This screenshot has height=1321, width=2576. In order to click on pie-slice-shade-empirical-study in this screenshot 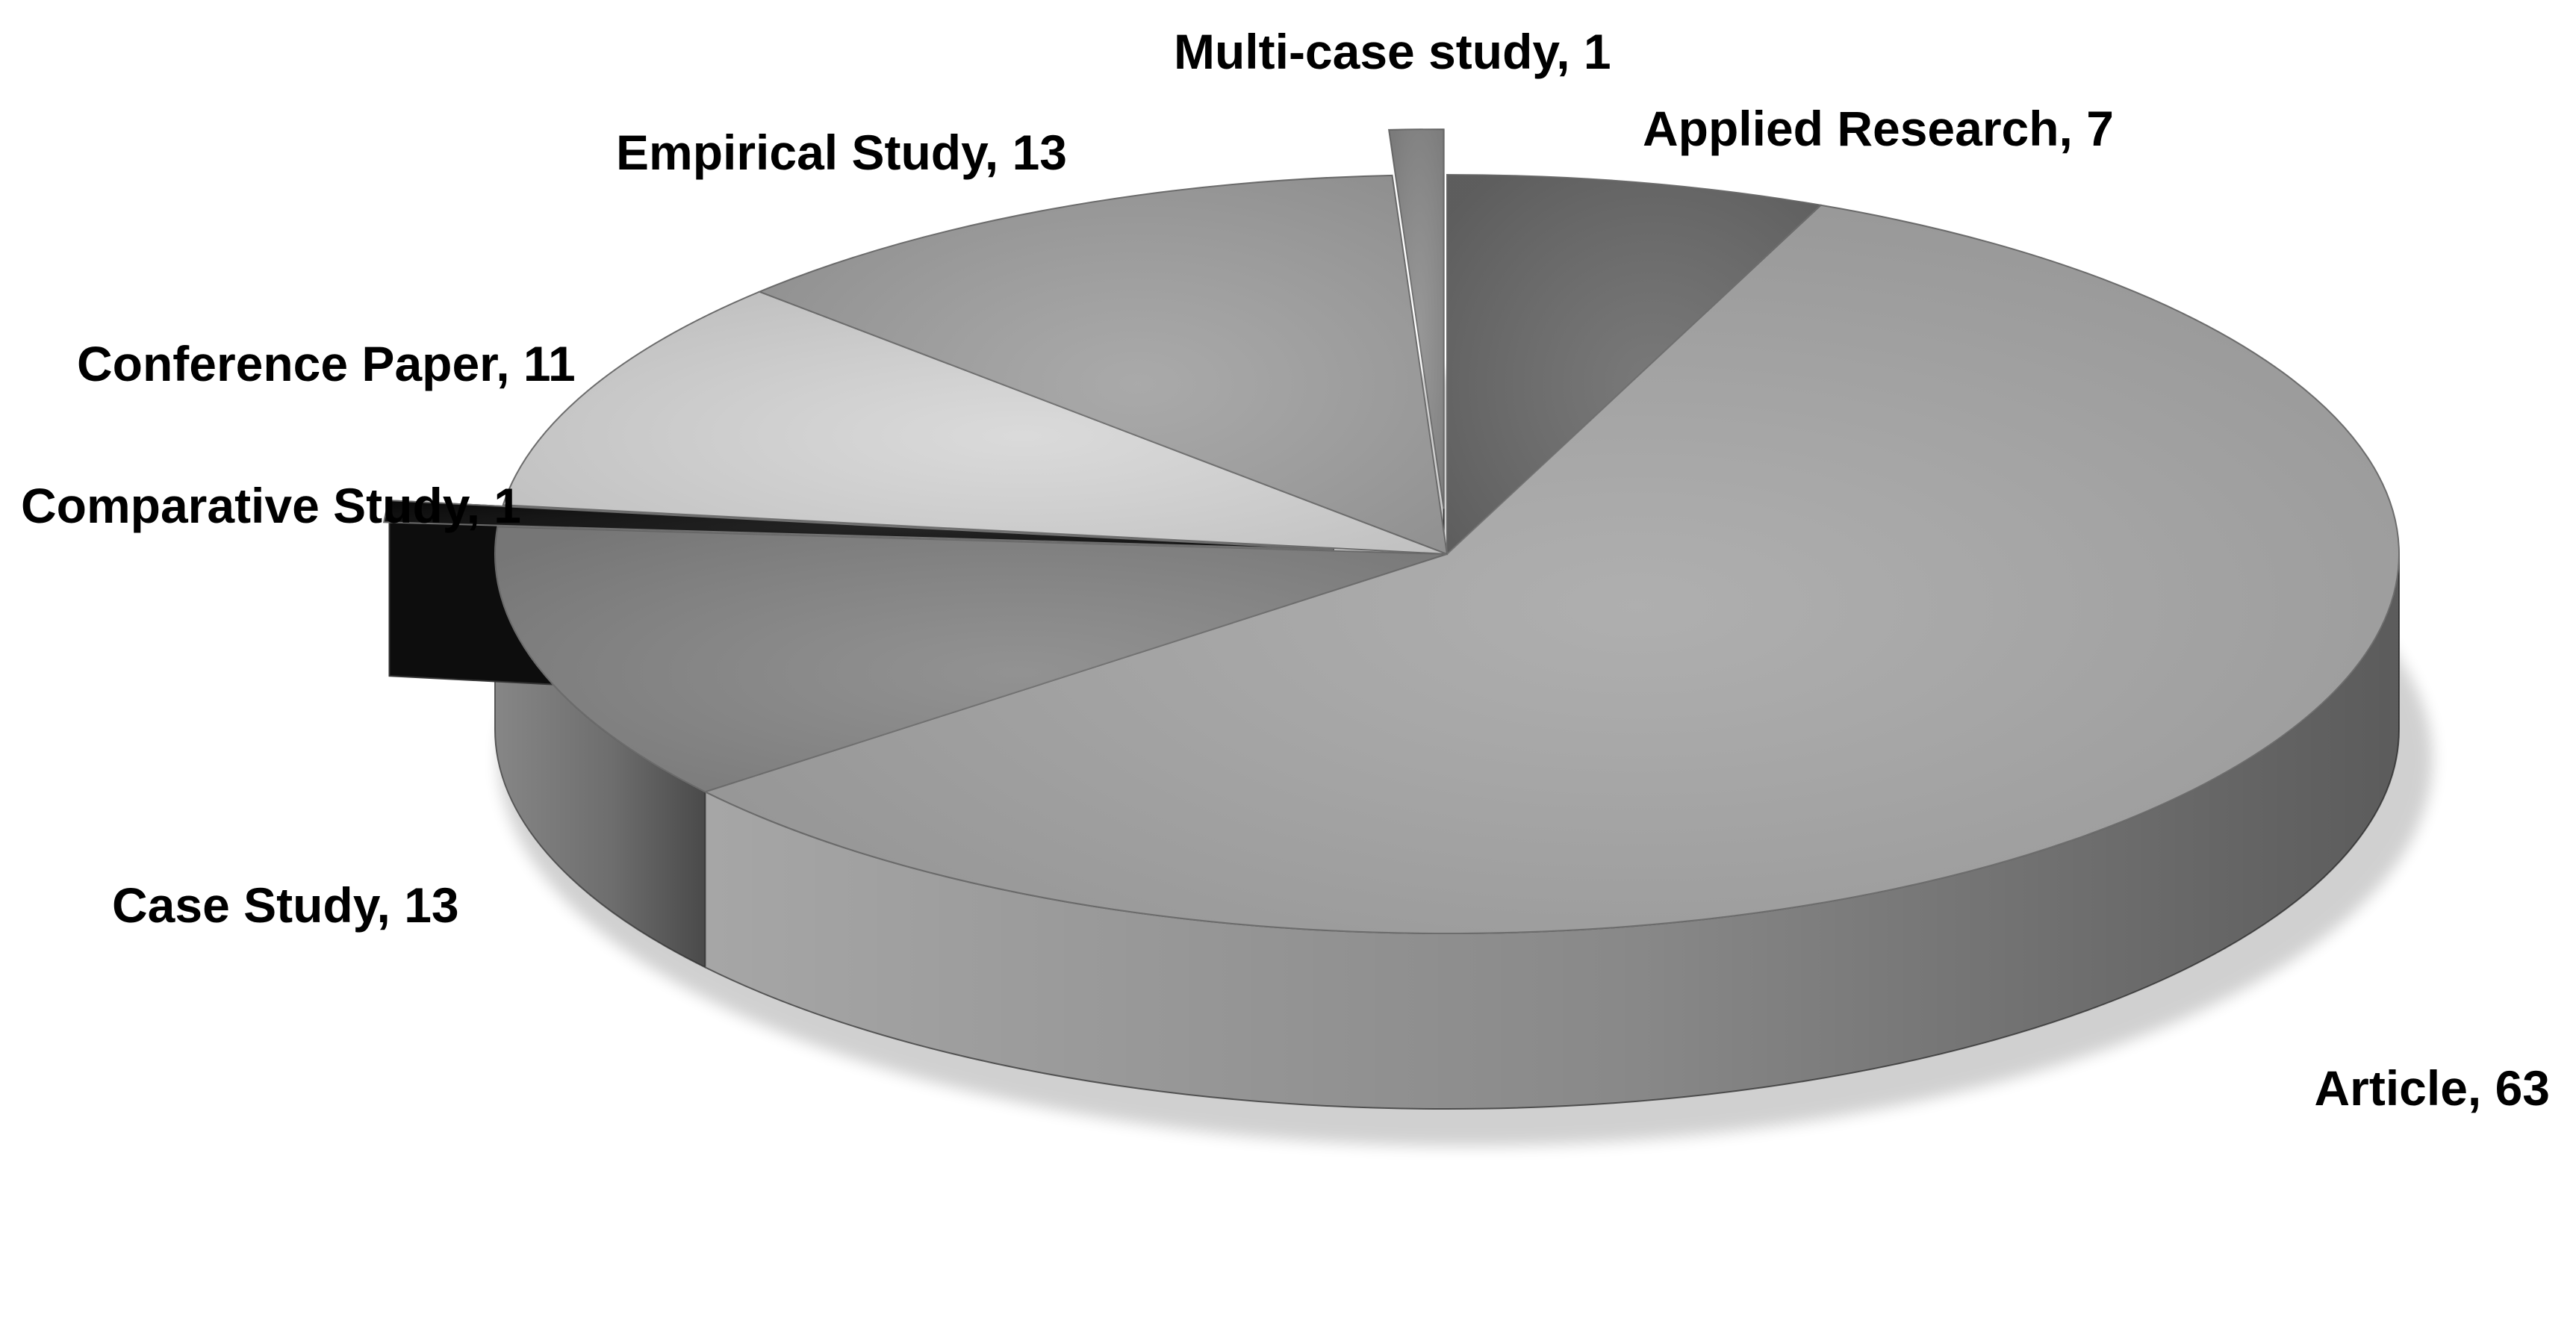, I will do `click(1103, 365)`.